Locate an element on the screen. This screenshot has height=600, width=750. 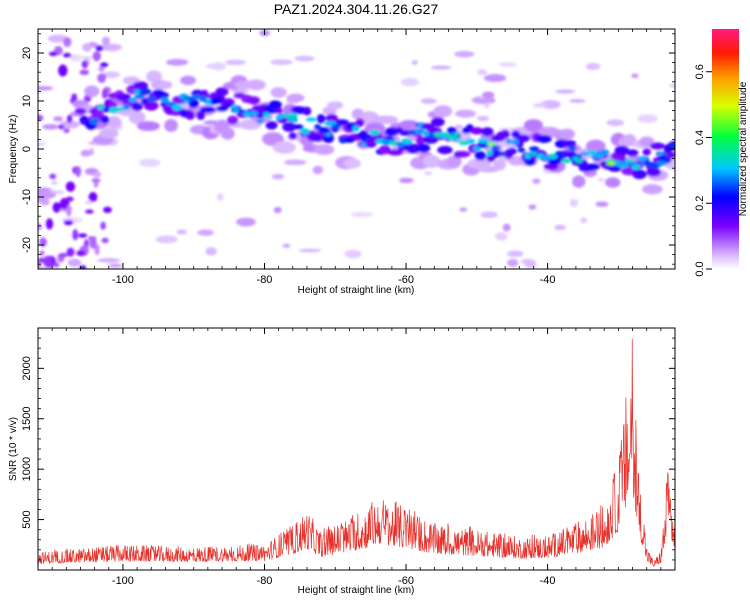
snr-y-tick-label: 500 is located at coordinates (27, 519).